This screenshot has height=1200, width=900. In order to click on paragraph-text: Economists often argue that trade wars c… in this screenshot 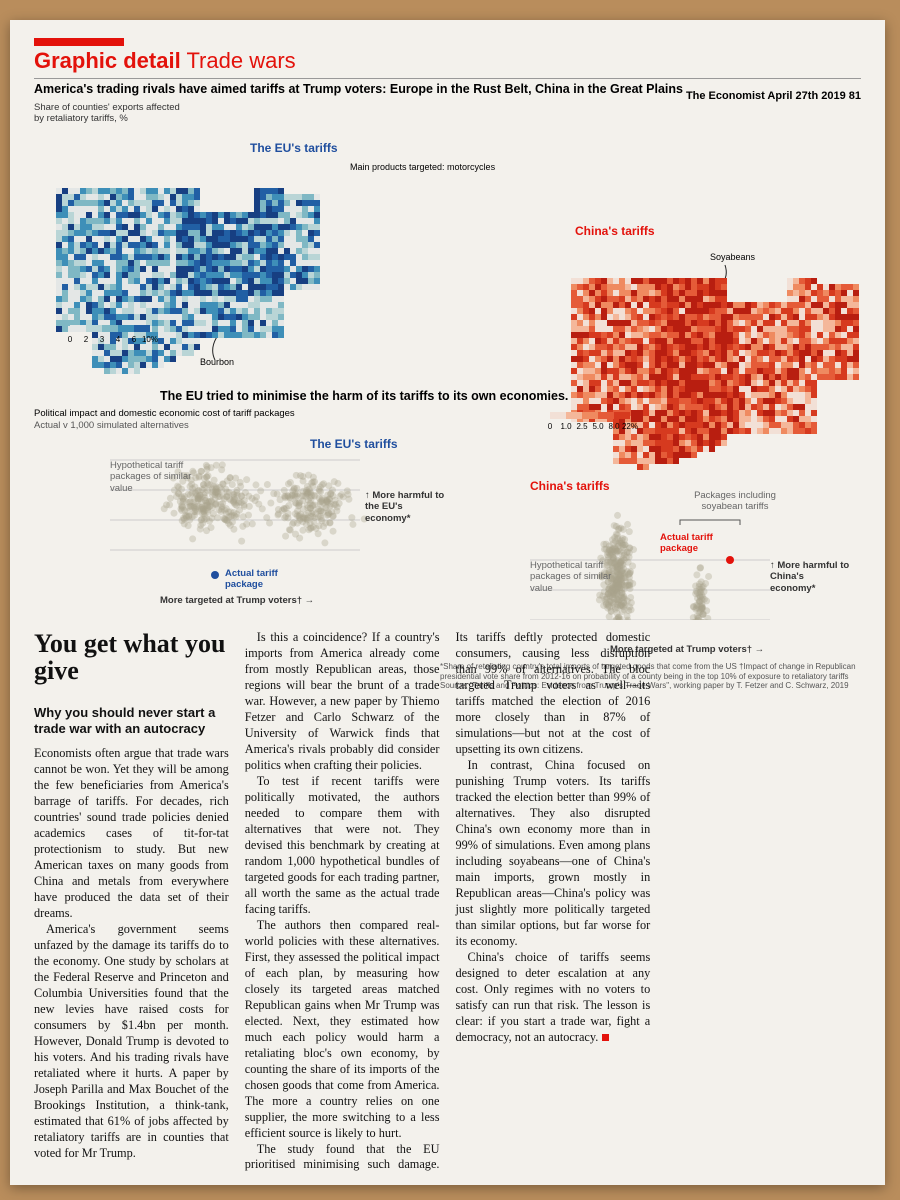, I will do `click(131, 833)`.